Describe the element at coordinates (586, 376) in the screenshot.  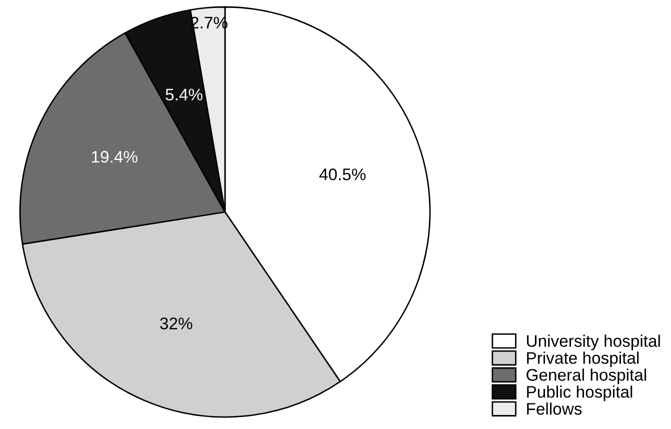
I see `legend-label: General hospital` at that location.